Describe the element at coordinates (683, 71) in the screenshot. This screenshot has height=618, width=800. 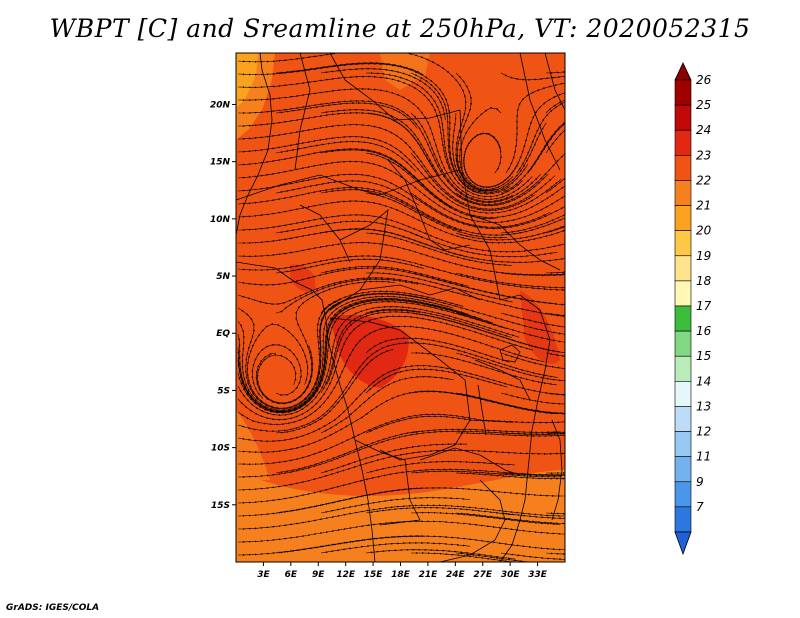
I see `colorbar-top-arrow` at that location.